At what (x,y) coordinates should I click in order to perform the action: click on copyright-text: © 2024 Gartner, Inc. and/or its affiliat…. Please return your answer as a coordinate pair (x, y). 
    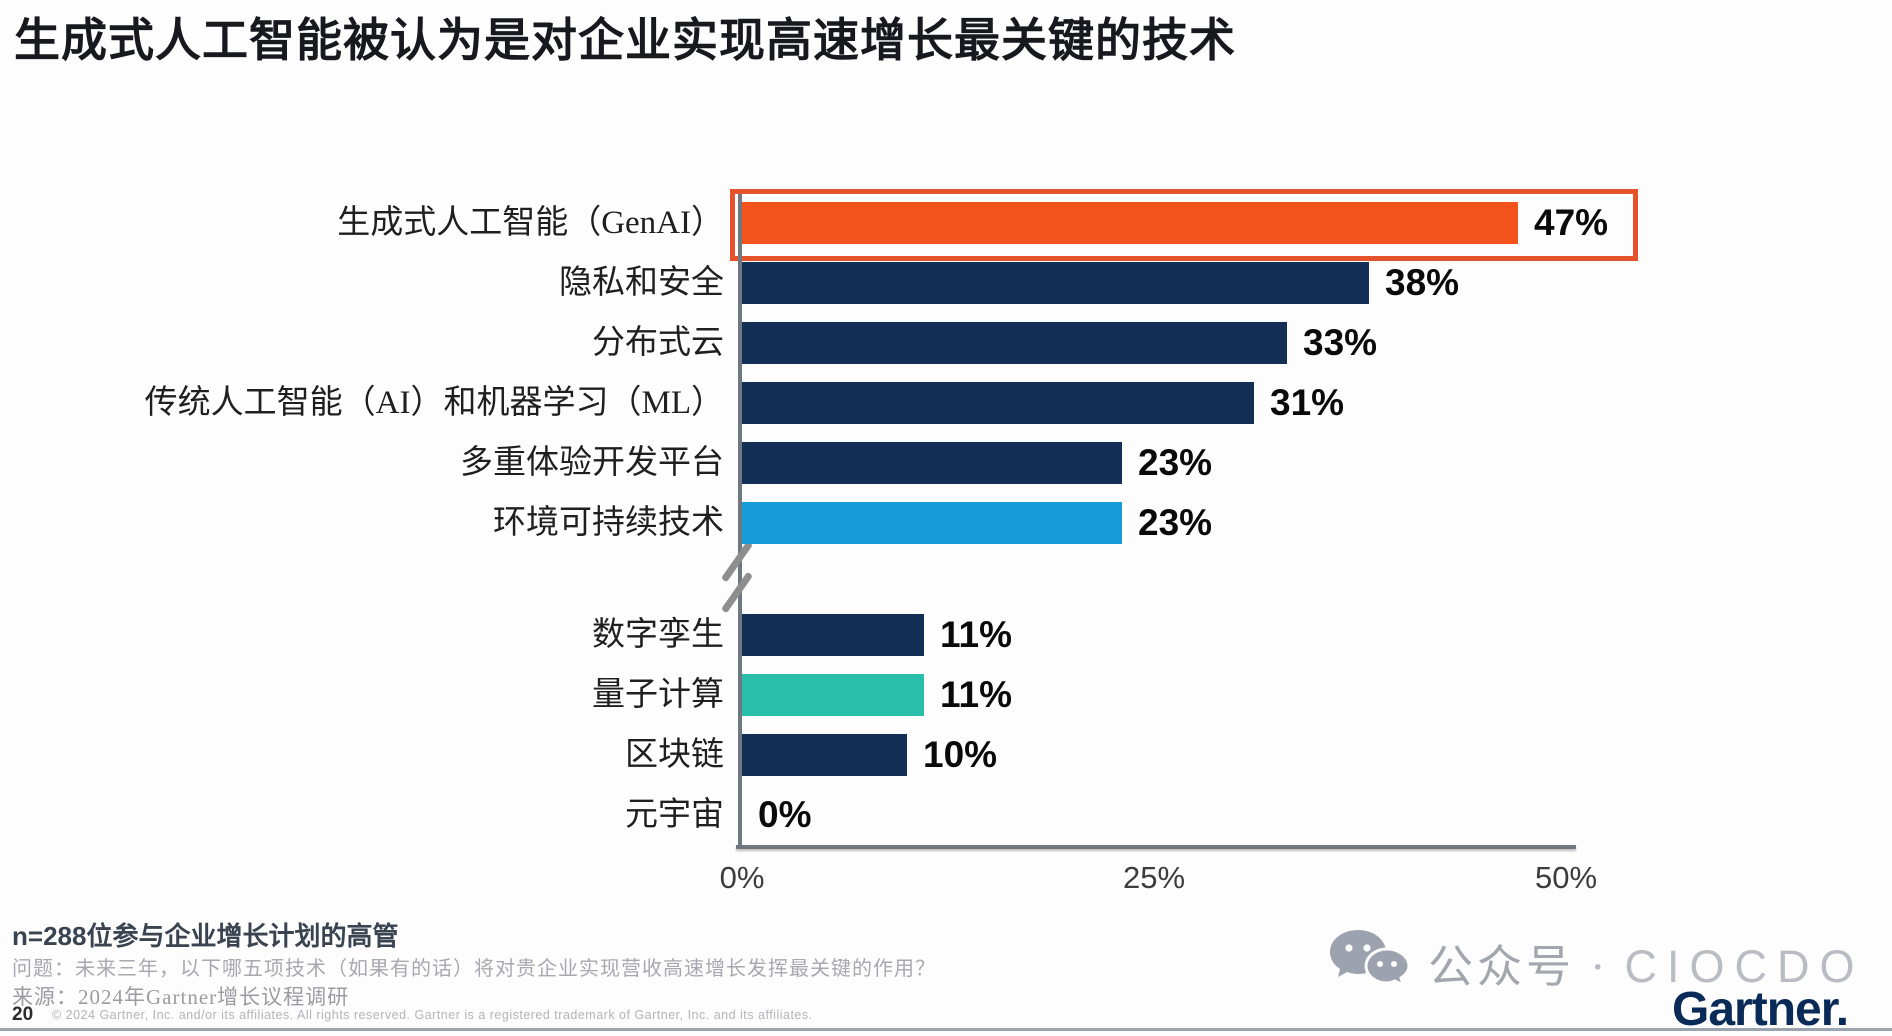
    Looking at the image, I should click on (432, 1015).